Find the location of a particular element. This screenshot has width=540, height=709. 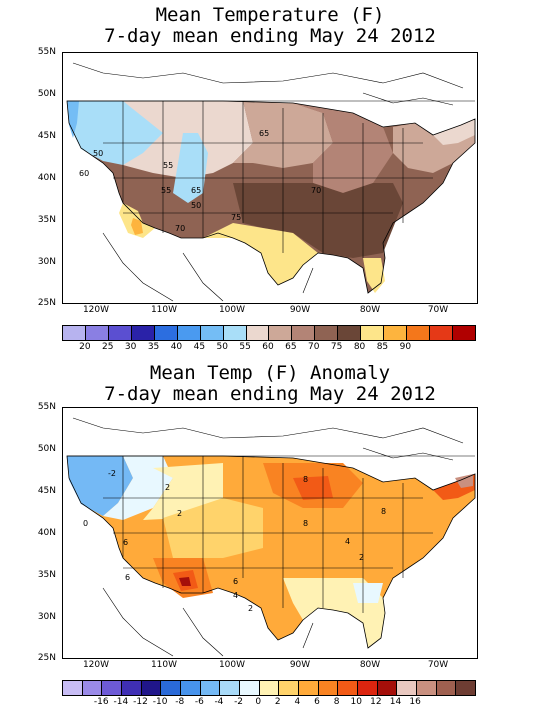

panel2-lat-25: 25N is located at coordinates (46, 658).